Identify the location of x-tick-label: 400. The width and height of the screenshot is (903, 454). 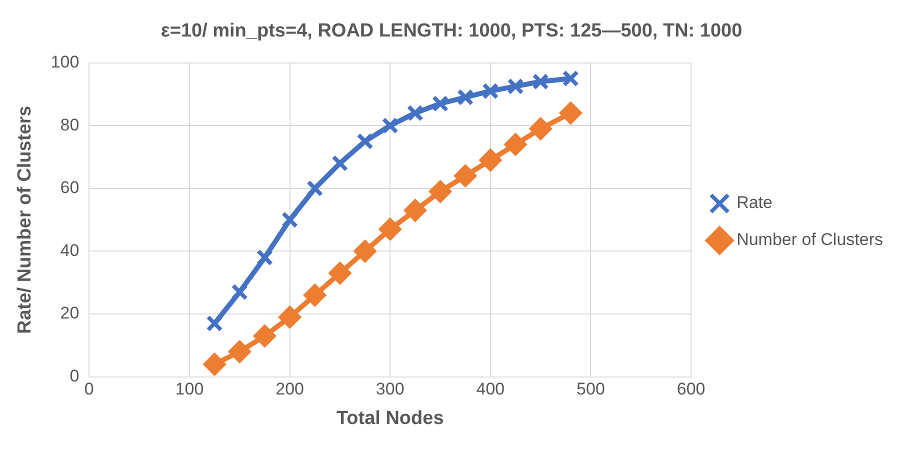
(490, 389).